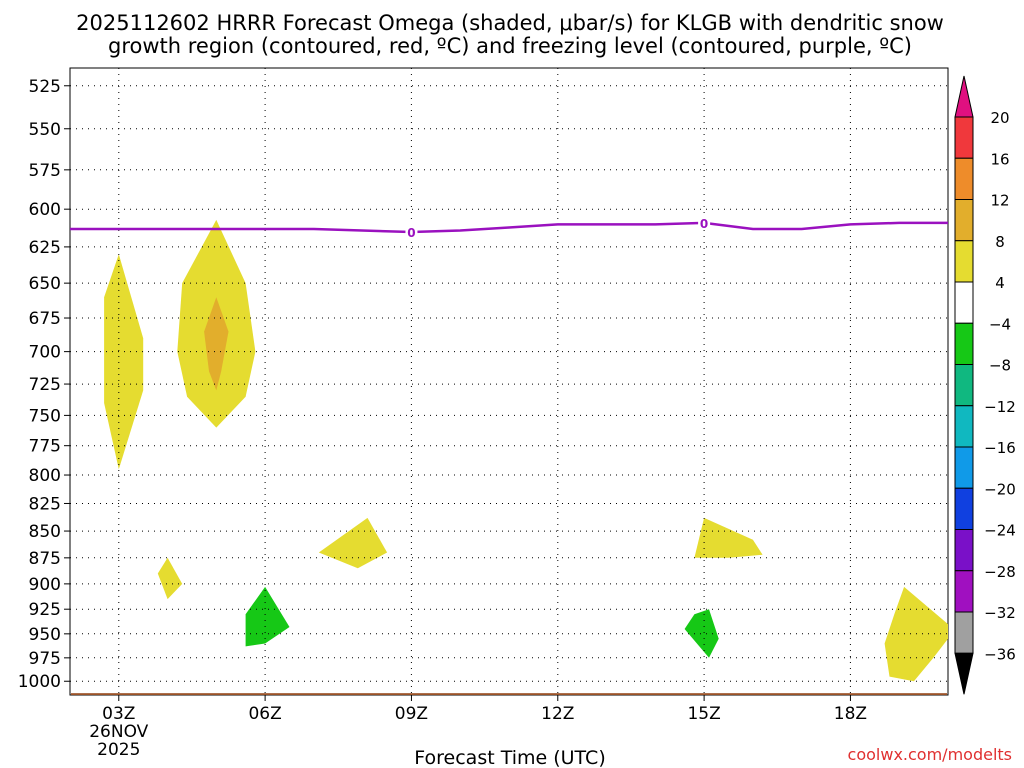  Describe the element at coordinates (964, 96) in the screenshot. I see `colorbar-arrow-top` at that location.